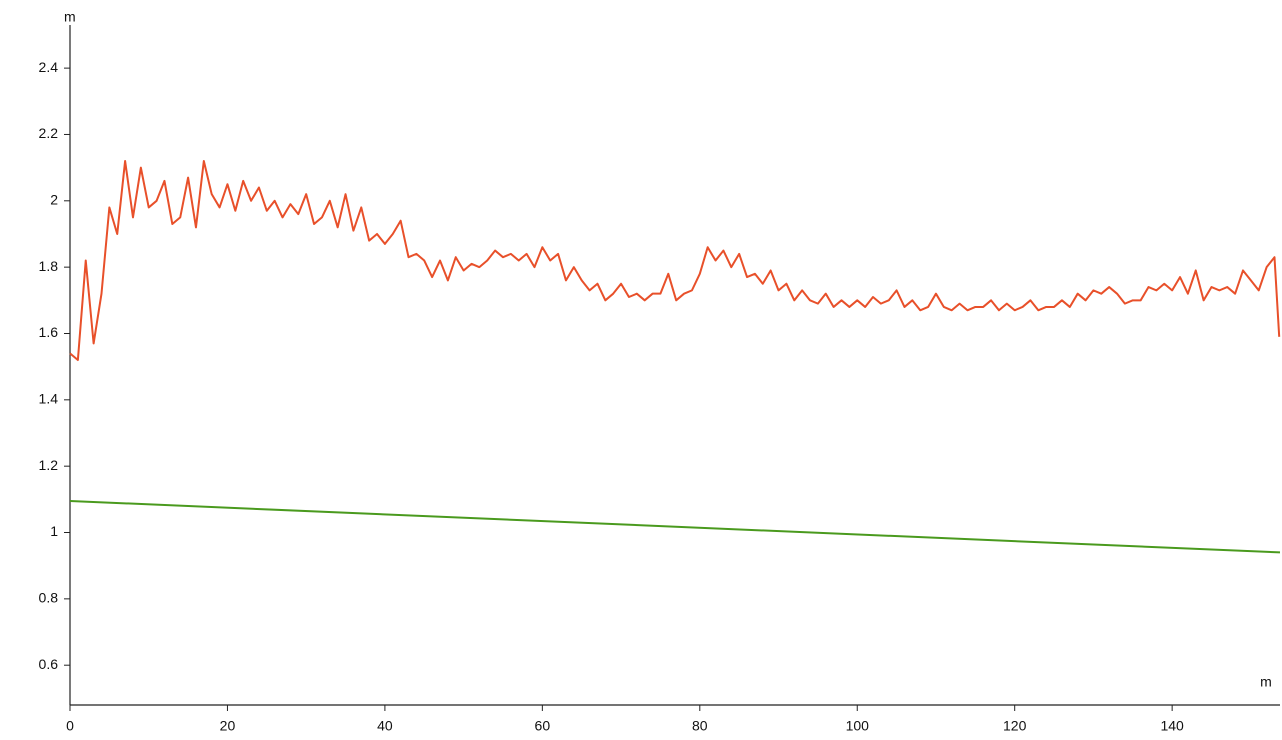 The image size is (1282, 740). I want to click on x-axis-unit: m, so click(1266, 682).